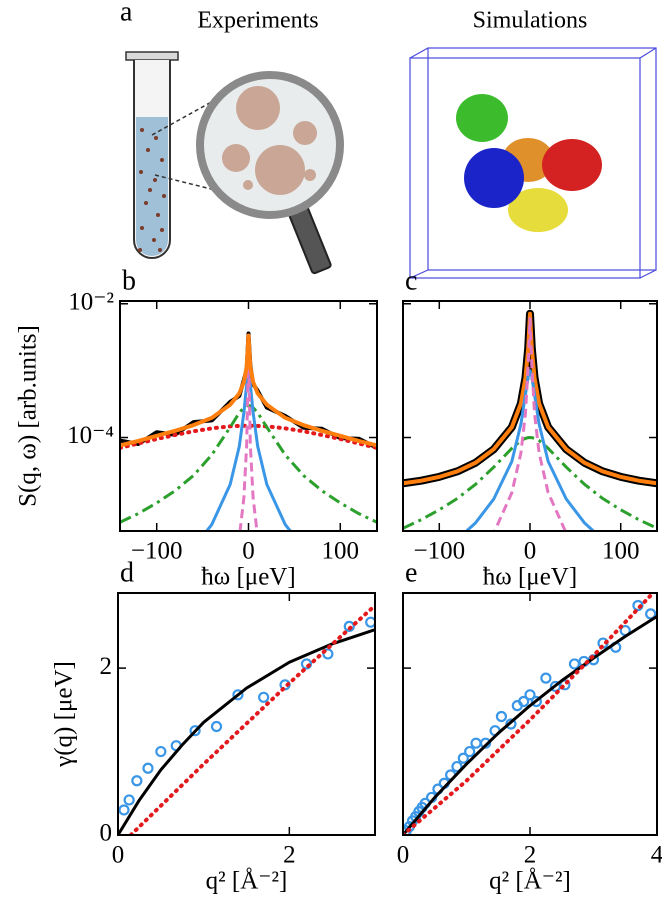 This screenshot has width=662, height=915. What do you see at coordinates (530, 21) in the screenshot?
I see `panel-title: Simulations` at bounding box center [530, 21].